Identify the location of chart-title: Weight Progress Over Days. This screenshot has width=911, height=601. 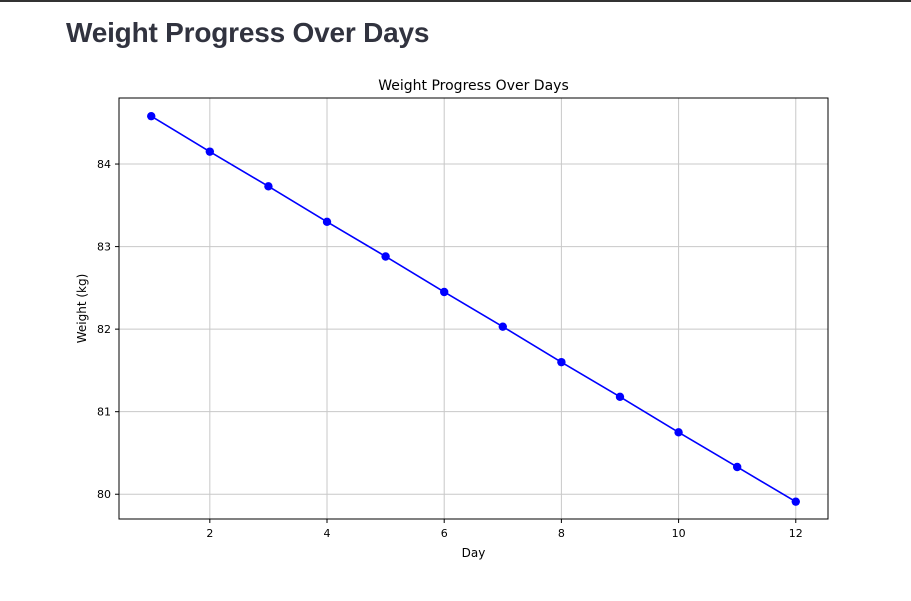
(473, 86).